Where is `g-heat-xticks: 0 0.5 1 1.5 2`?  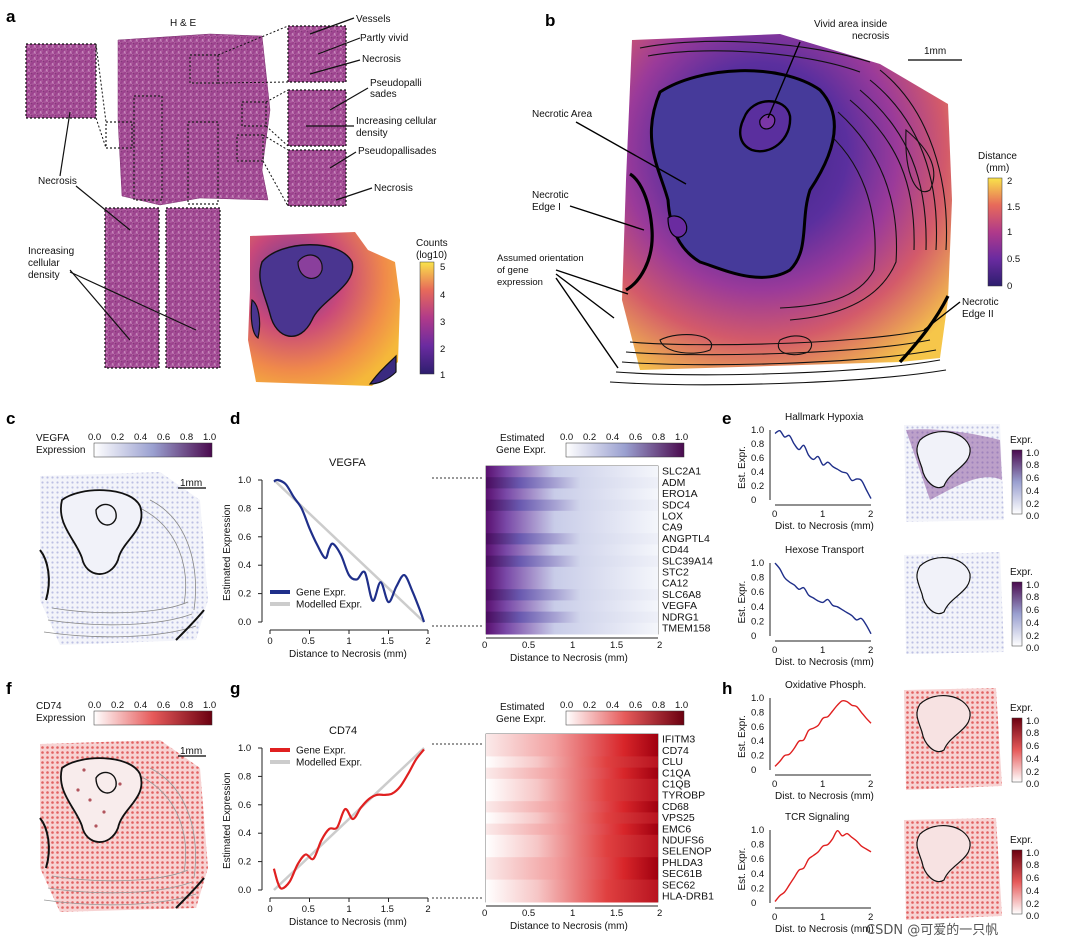
g-heat-xticks: 0 0.5 1 1.5 2 is located at coordinates (572, 913).